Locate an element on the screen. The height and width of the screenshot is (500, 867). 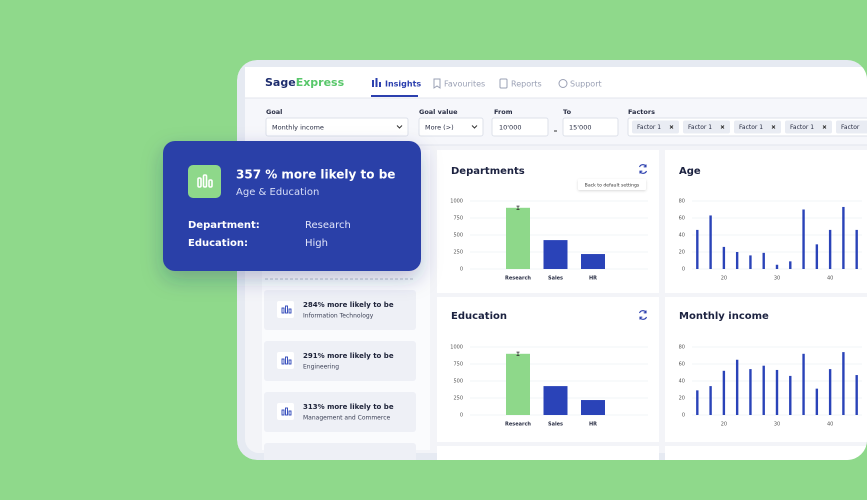
y-tick-label: 80 is located at coordinates (682, 202).